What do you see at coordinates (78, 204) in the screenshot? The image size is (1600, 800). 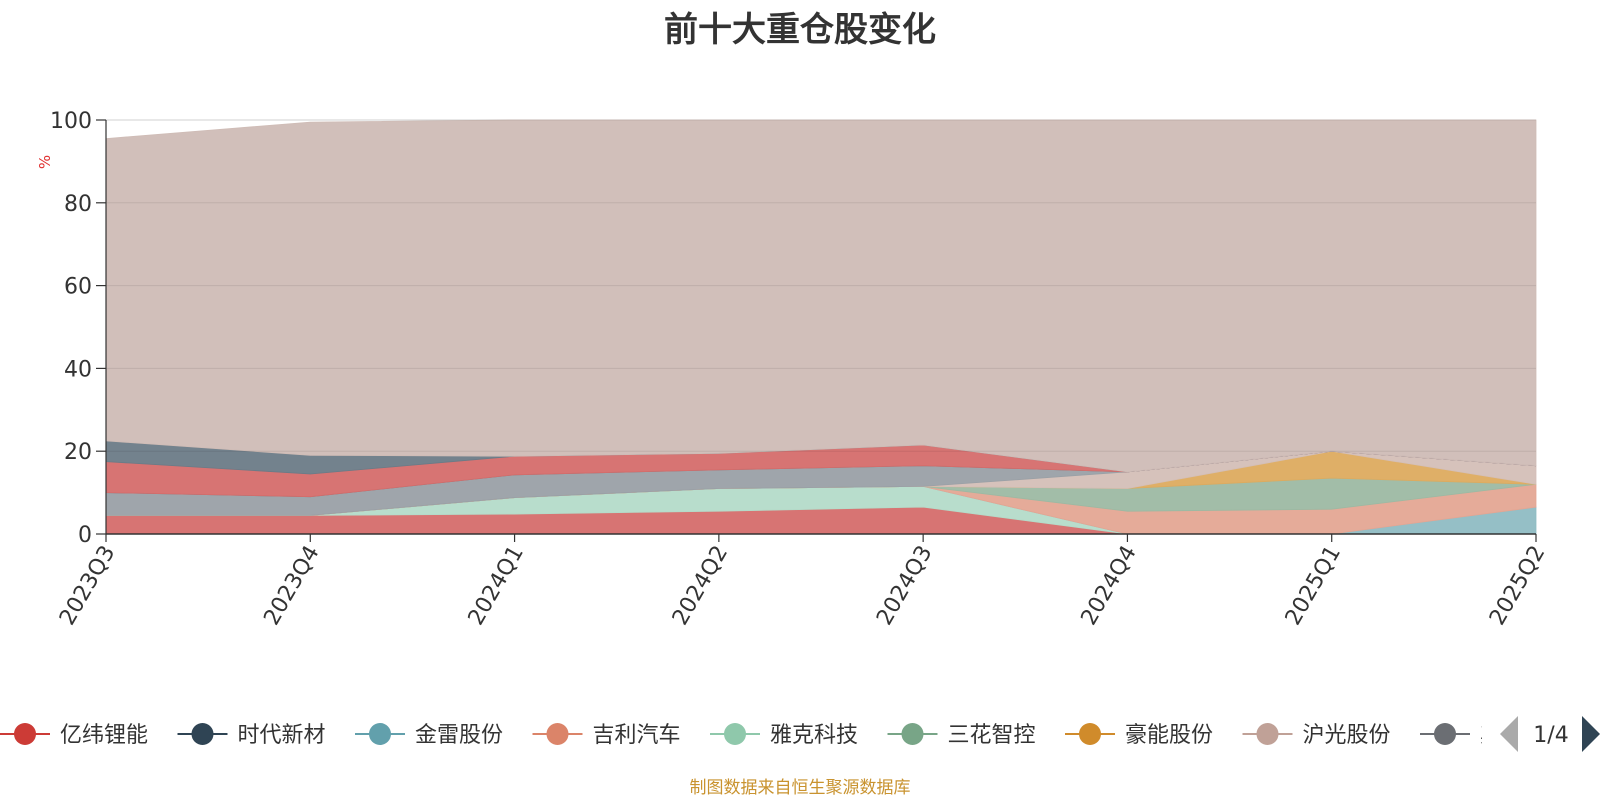 I see `y-tick-label: 80` at bounding box center [78, 204].